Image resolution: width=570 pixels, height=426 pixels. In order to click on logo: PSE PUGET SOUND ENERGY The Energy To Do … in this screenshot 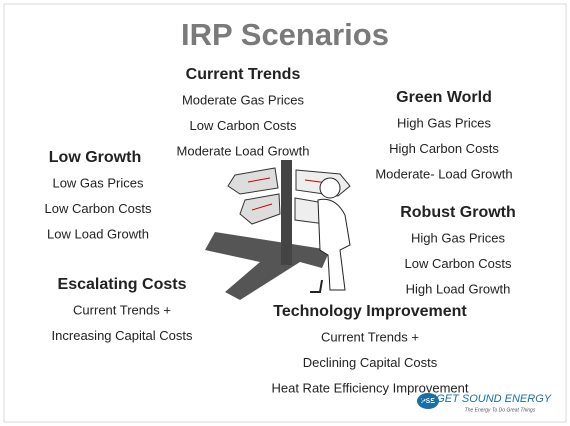, I will do `click(484, 403)`.